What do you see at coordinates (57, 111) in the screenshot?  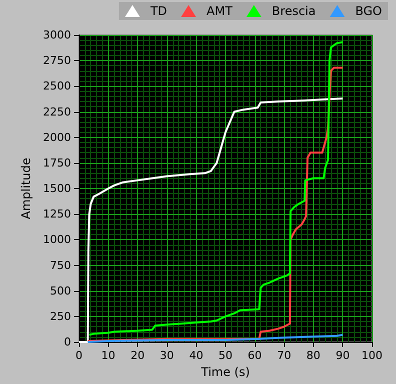 I see `y-tick-label: 2250` at bounding box center [57, 111].